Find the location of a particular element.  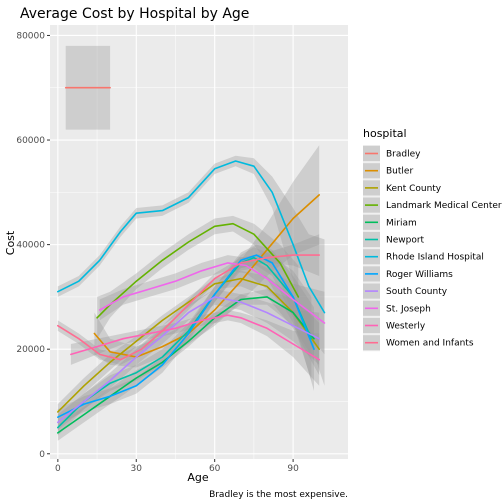

line-miriam is located at coordinates (185, 365).